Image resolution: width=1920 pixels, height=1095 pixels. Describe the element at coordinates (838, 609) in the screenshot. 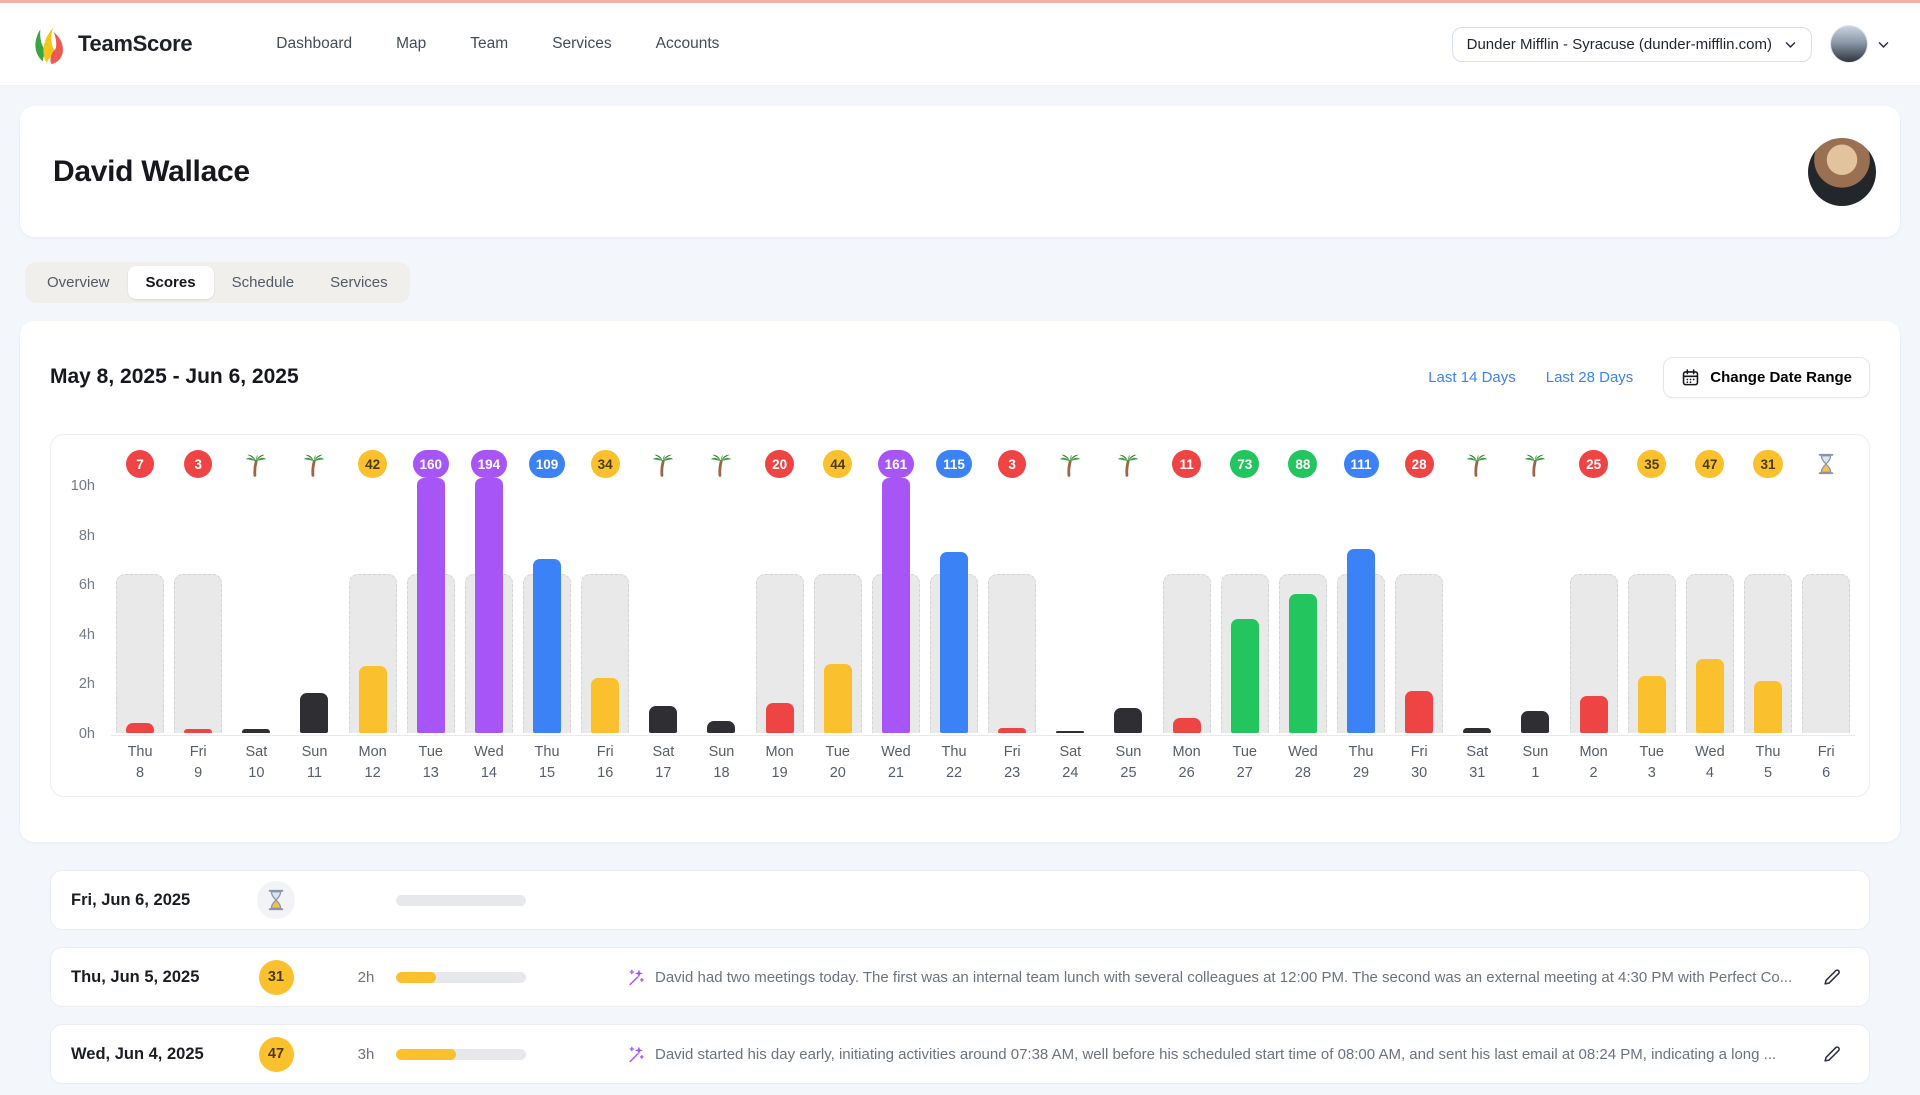

I see `chart-day-column: 44 Tue 20` at that location.